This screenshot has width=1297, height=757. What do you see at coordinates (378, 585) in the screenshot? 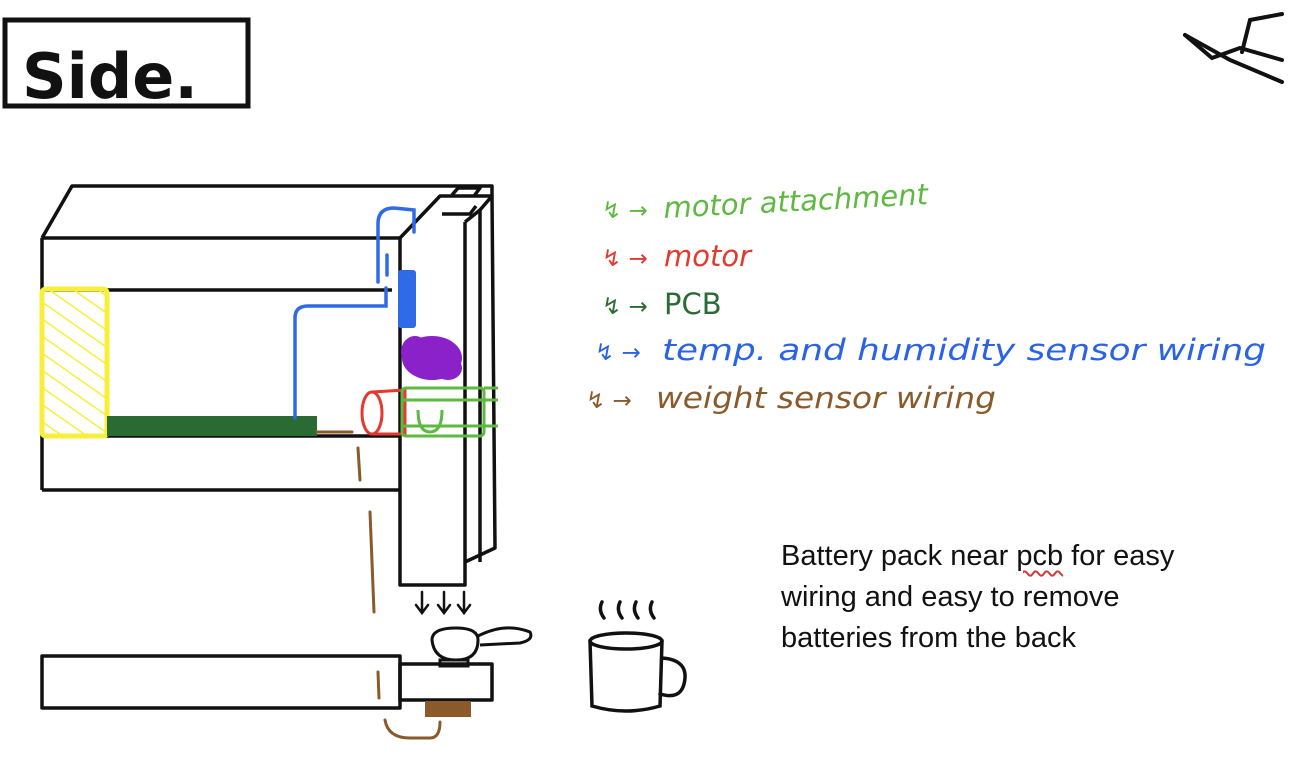
I see `weight-sensor-wiring` at bounding box center [378, 585].